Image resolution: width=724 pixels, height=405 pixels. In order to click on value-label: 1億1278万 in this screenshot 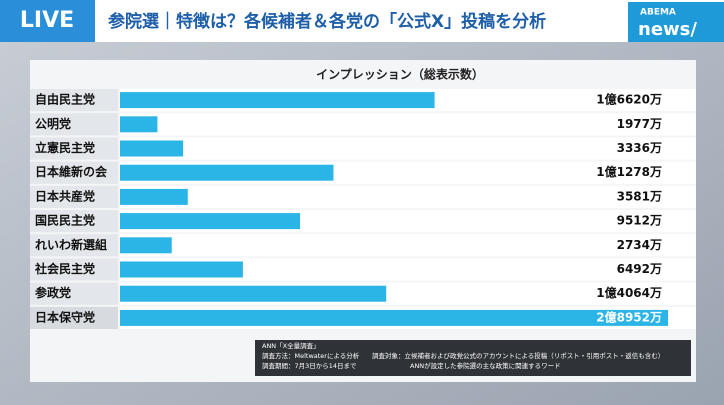, I will do `click(629, 171)`.